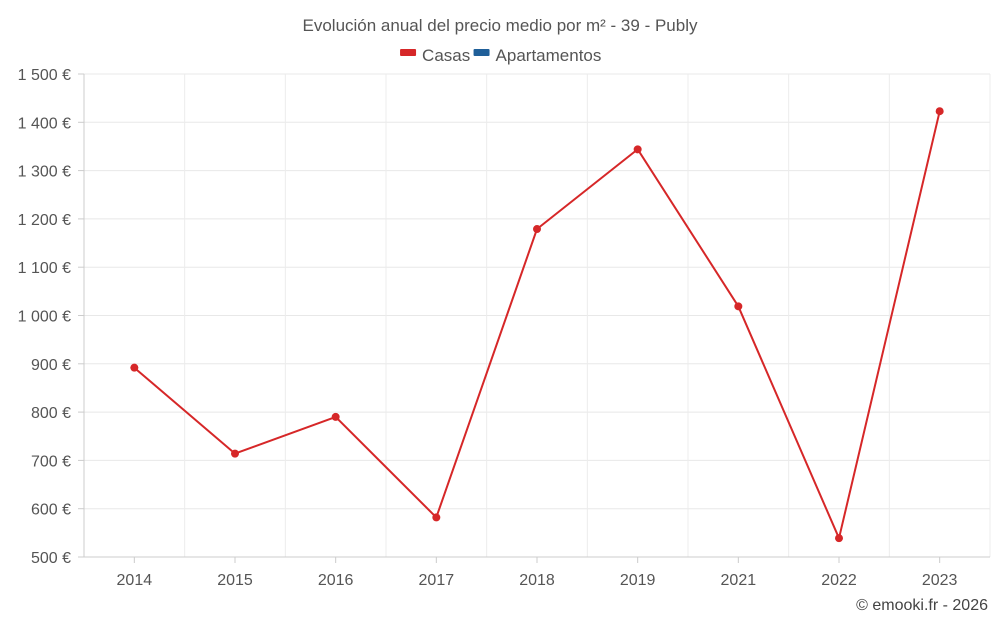  Describe the element at coordinates (51, 510) in the screenshot. I see `y-tick-label: 600 €` at that location.